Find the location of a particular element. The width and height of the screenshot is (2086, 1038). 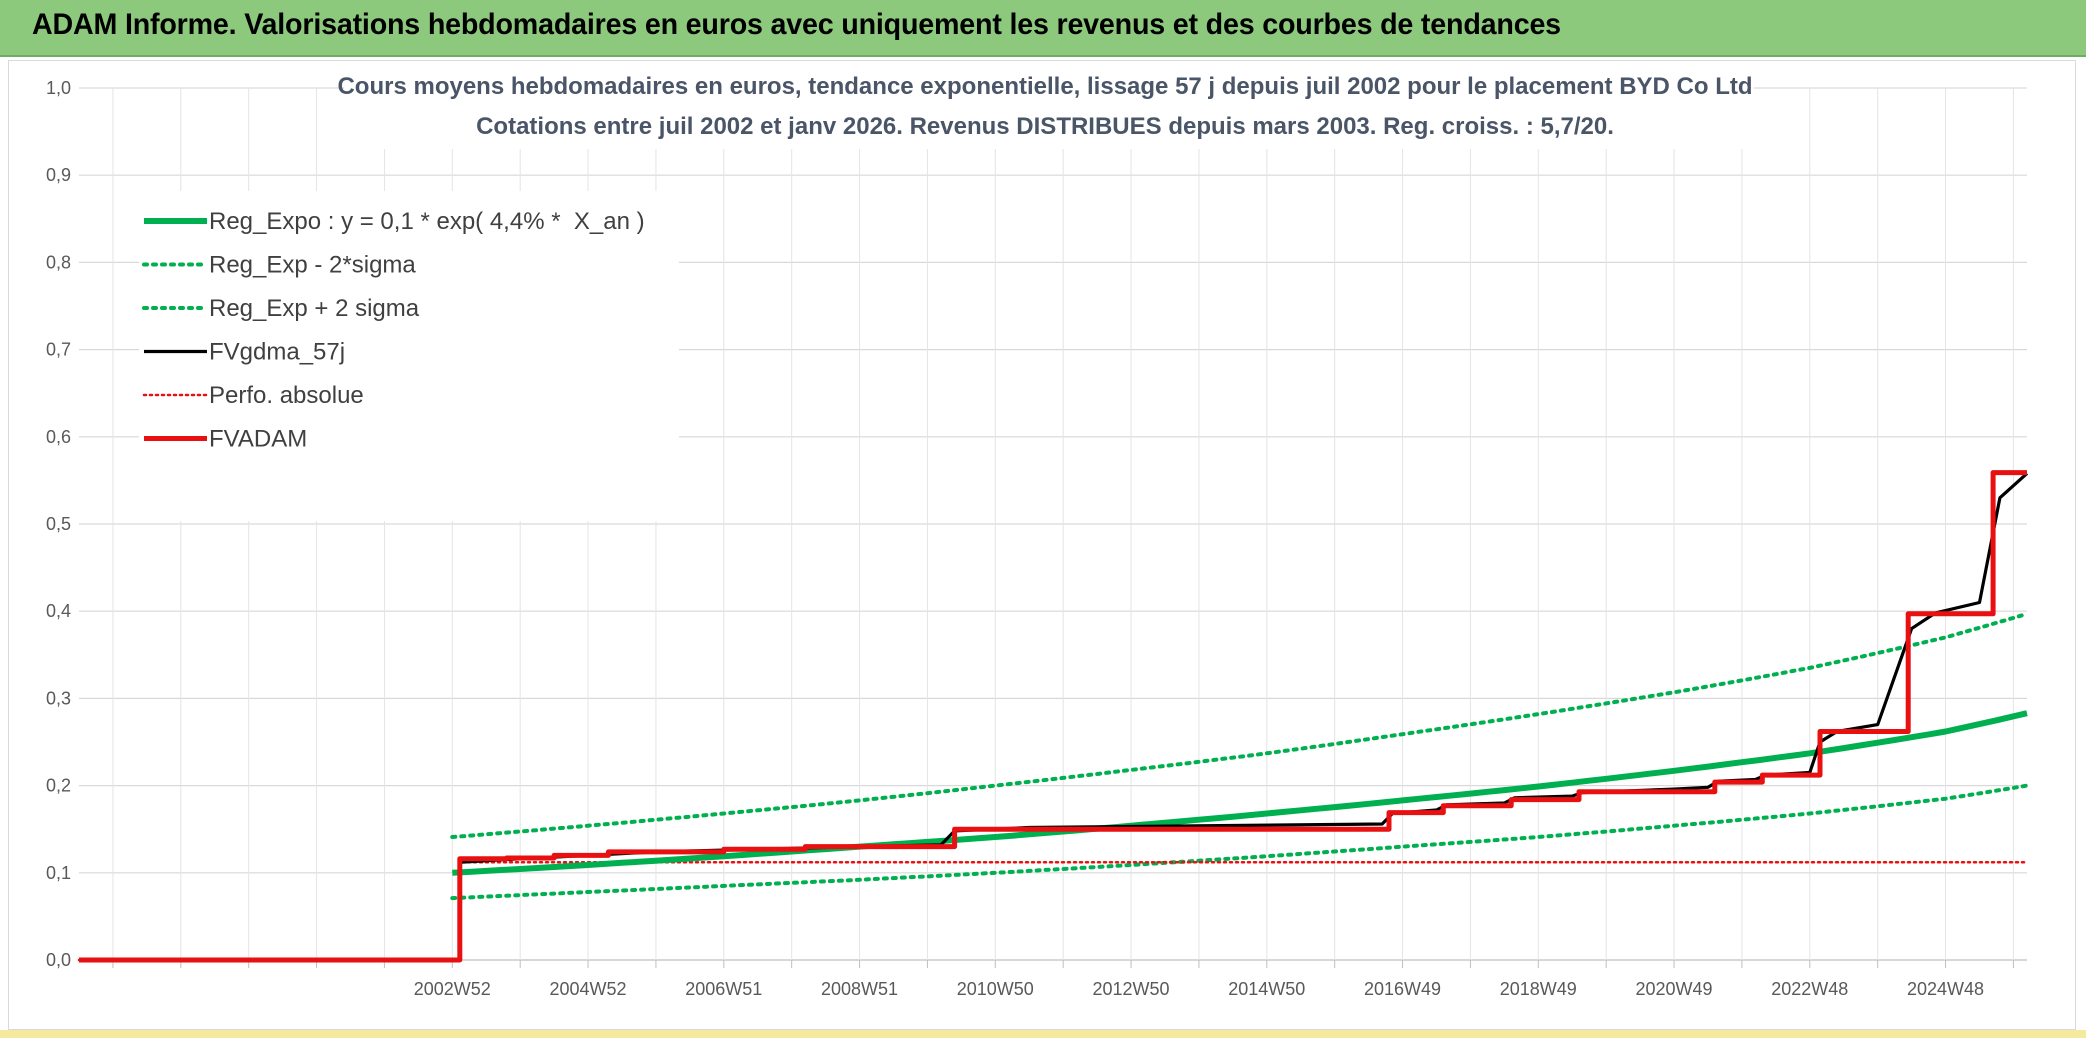

x-tick-label: 2004W52 is located at coordinates (588, 989).